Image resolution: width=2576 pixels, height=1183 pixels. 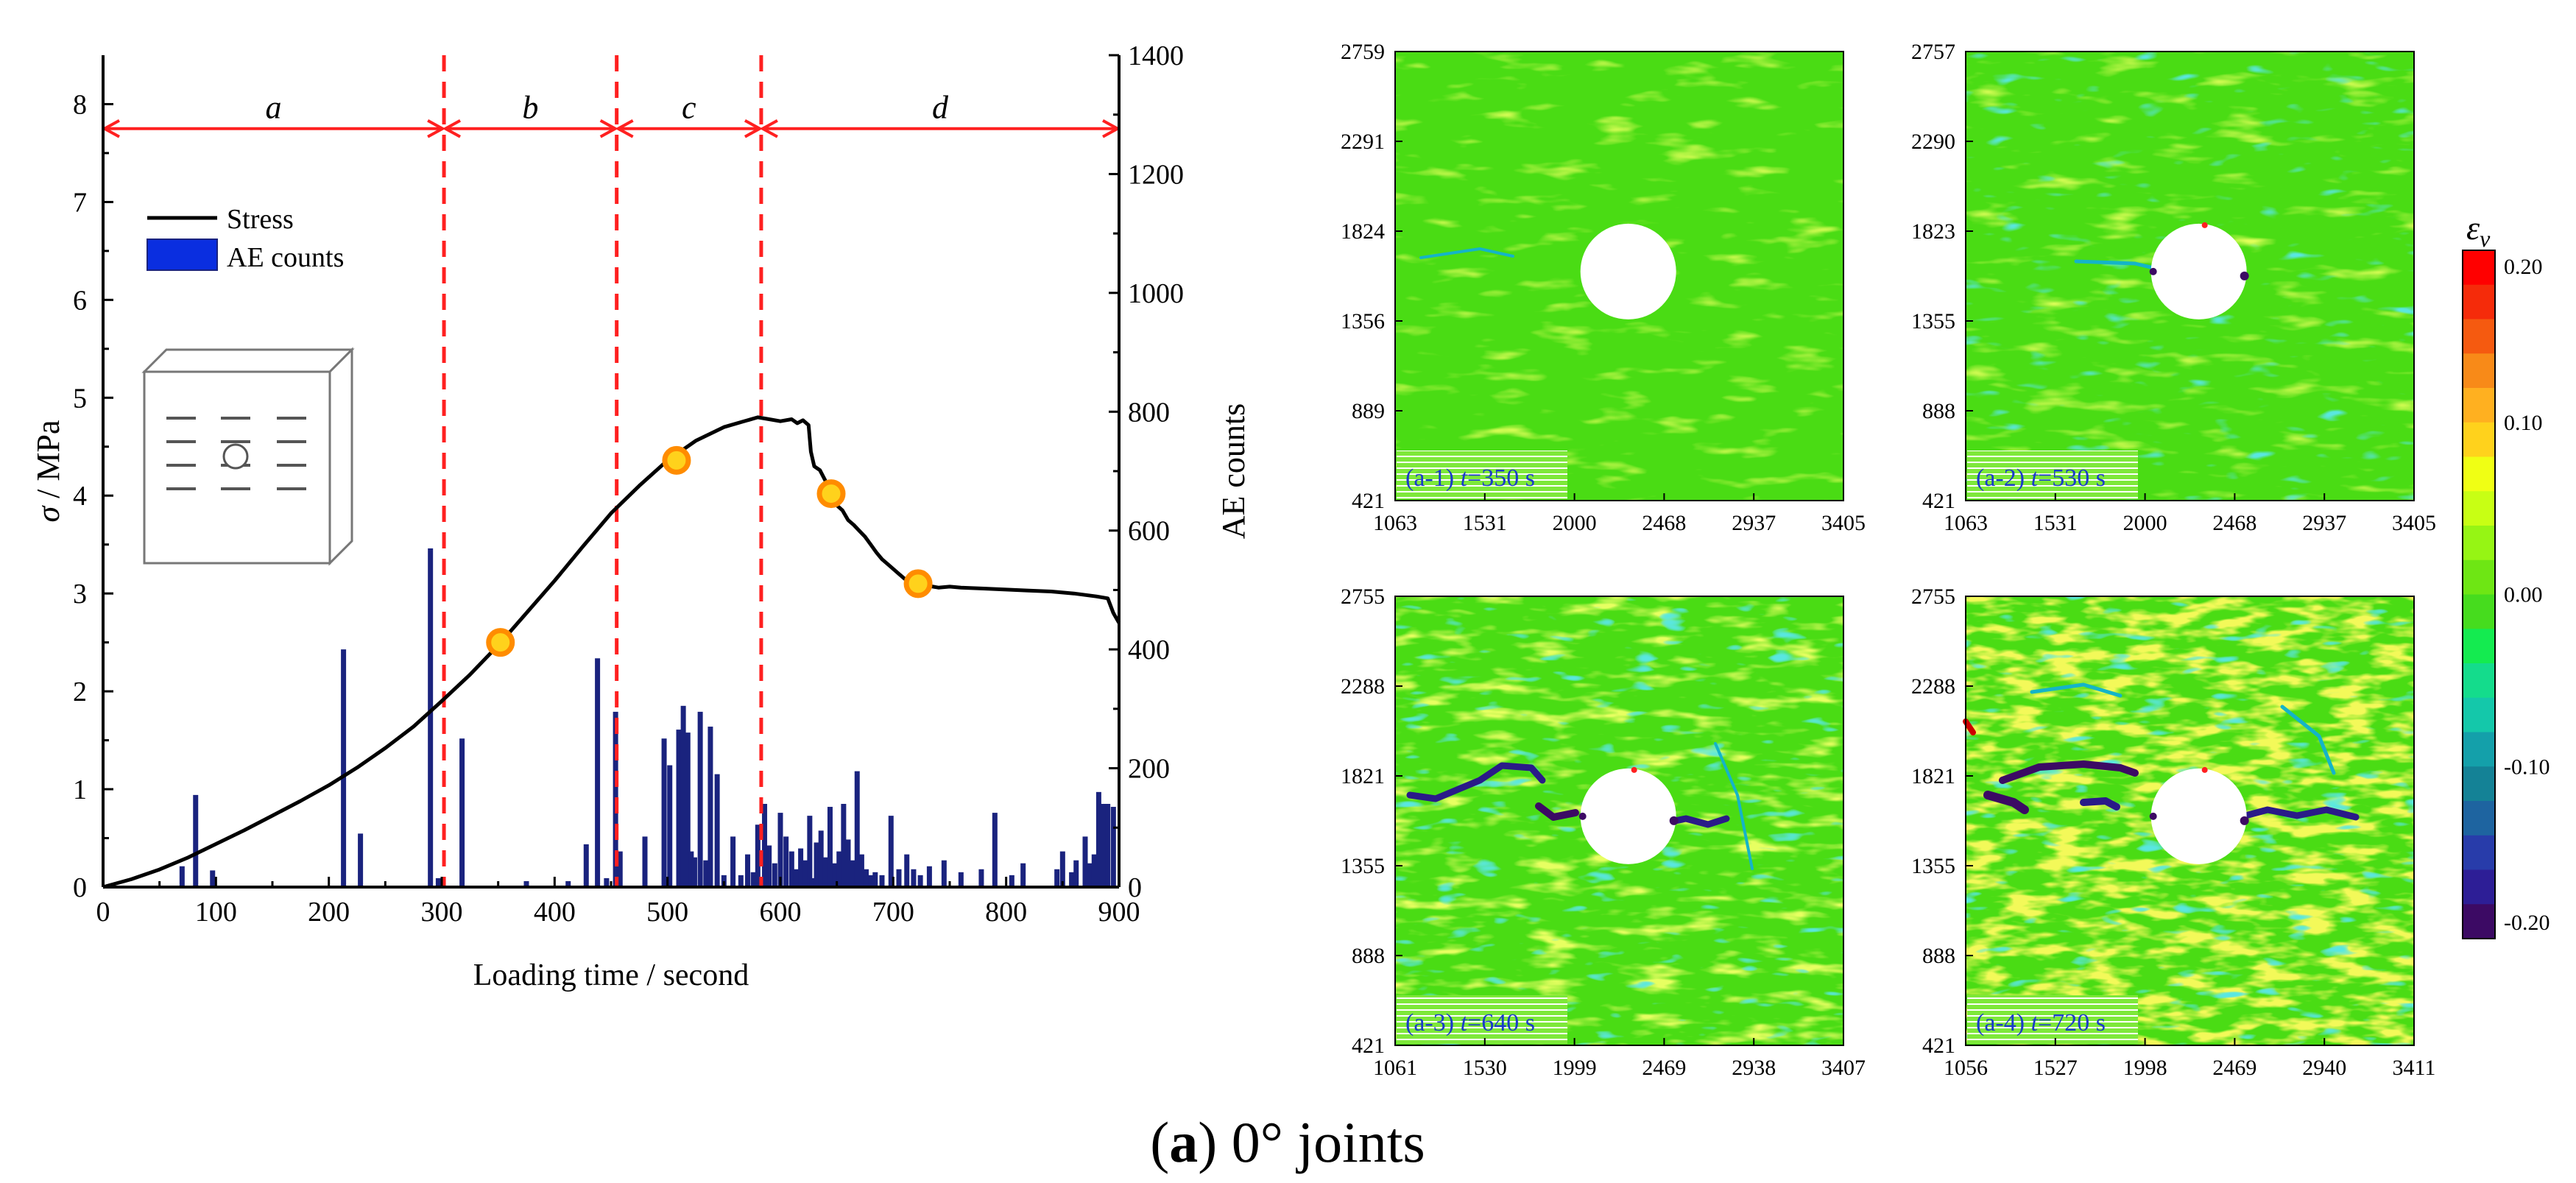 I want to click on y2-tick-label: 200, so click(x=1149, y=769).